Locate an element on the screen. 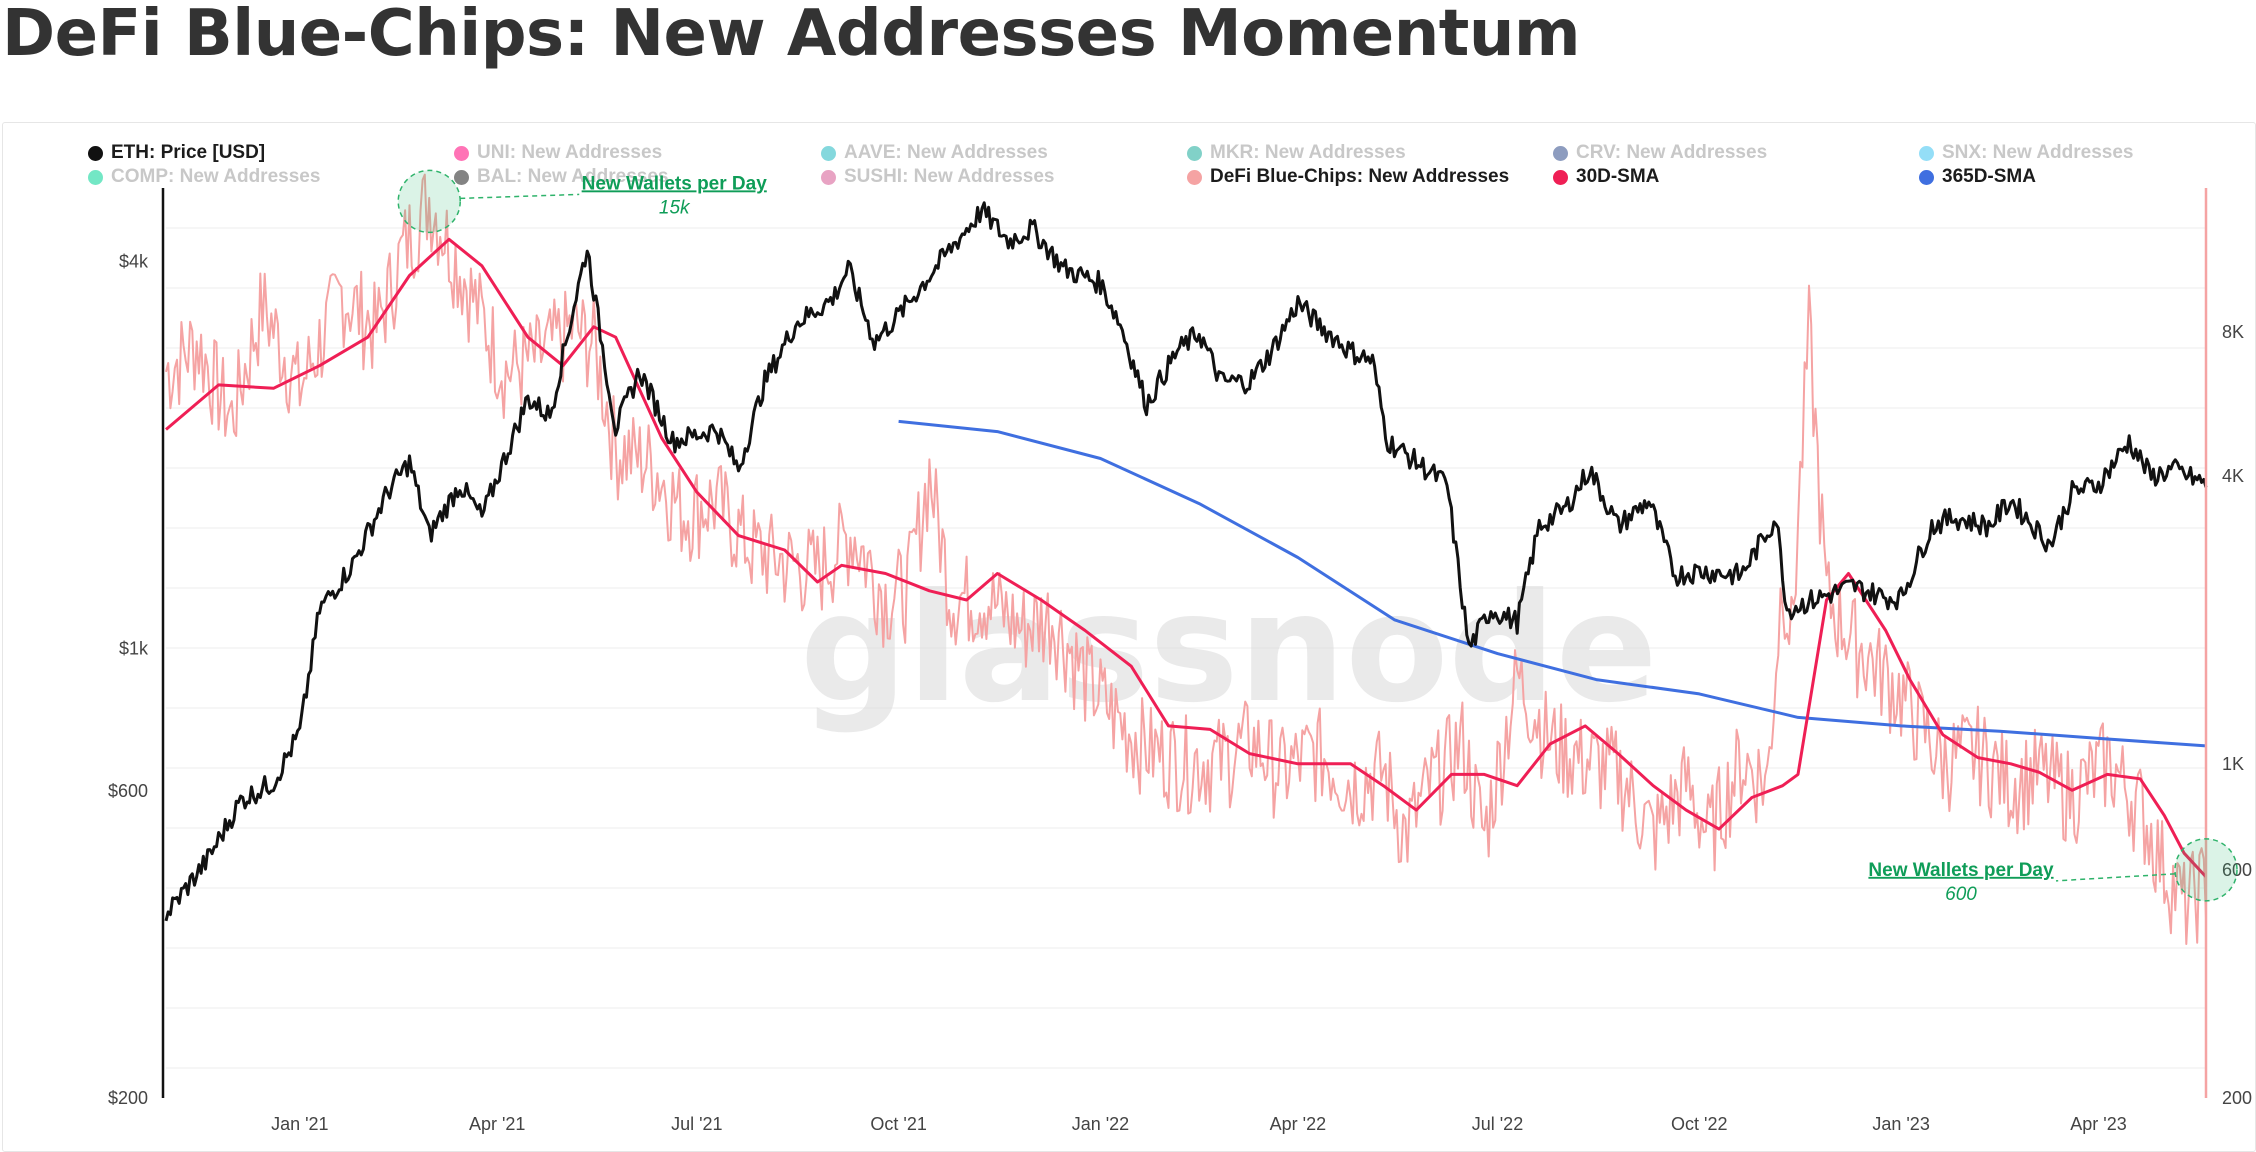 The height and width of the screenshot is (1152, 2256). legend-item-snx: SNX: New Addresses is located at coordinates (2026, 153).